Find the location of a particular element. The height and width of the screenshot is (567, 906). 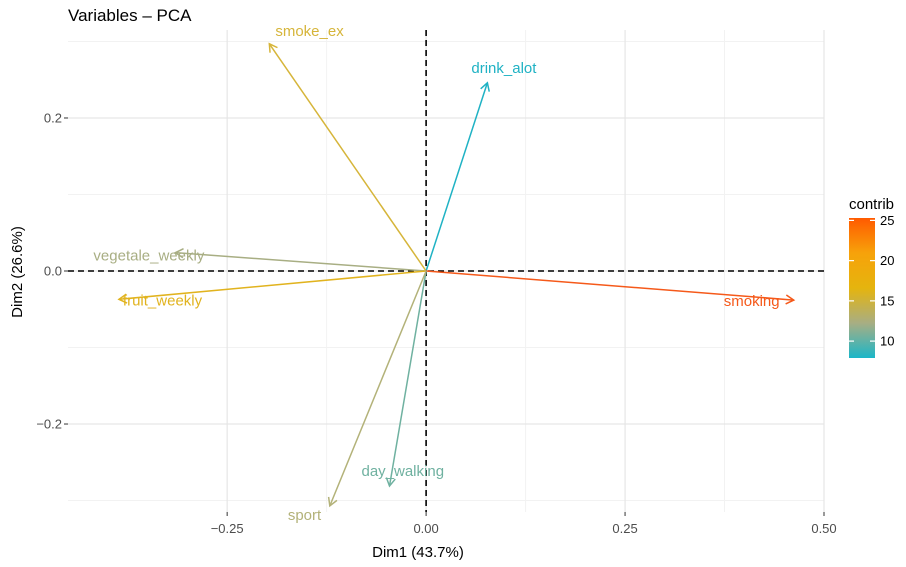

y-tick-label: 0.2 is located at coordinates (53, 117).